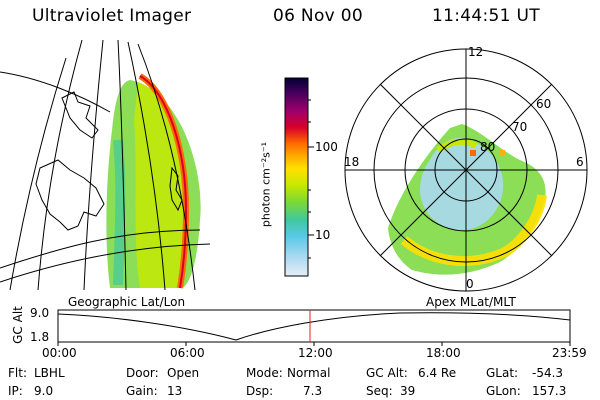 The image size is (600, 400). I want to click on colorbar, so click(296, 177).